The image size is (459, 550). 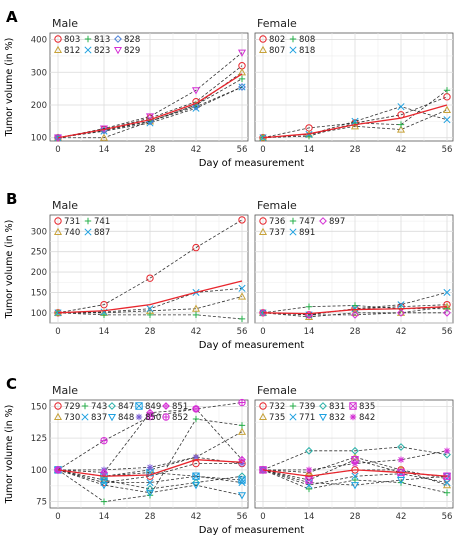 I want to click on panel-letter: B, so click(x=11, y=199).